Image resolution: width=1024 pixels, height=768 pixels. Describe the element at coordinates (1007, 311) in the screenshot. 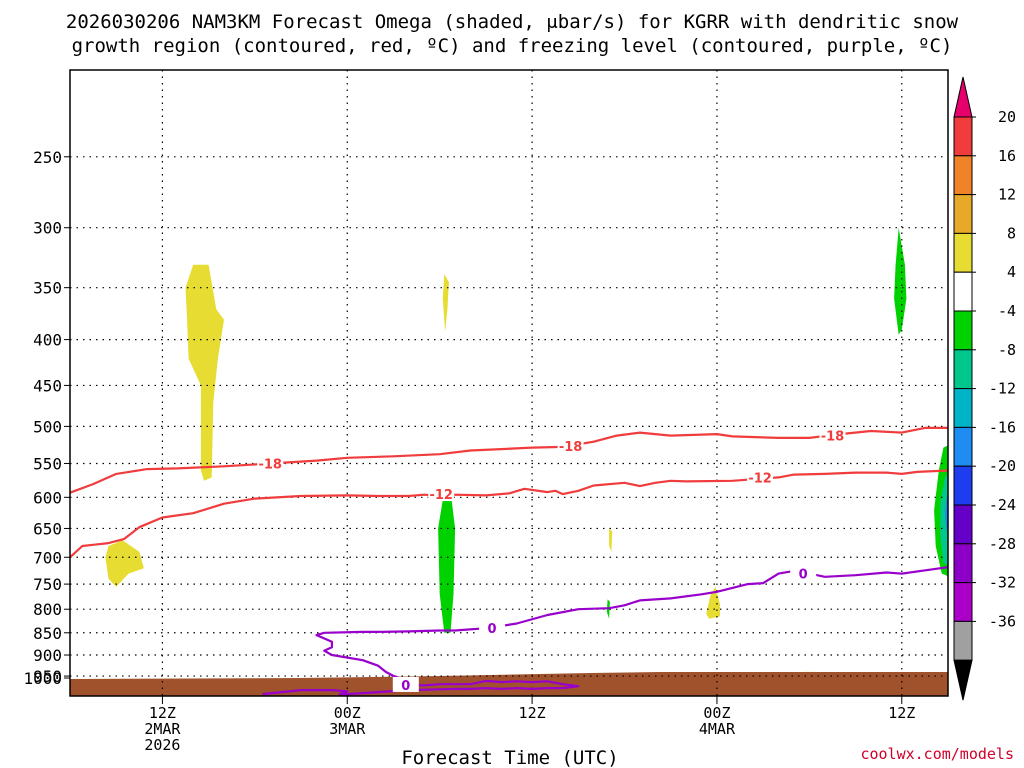

I see `colorbar-label-5: -4` at that location.